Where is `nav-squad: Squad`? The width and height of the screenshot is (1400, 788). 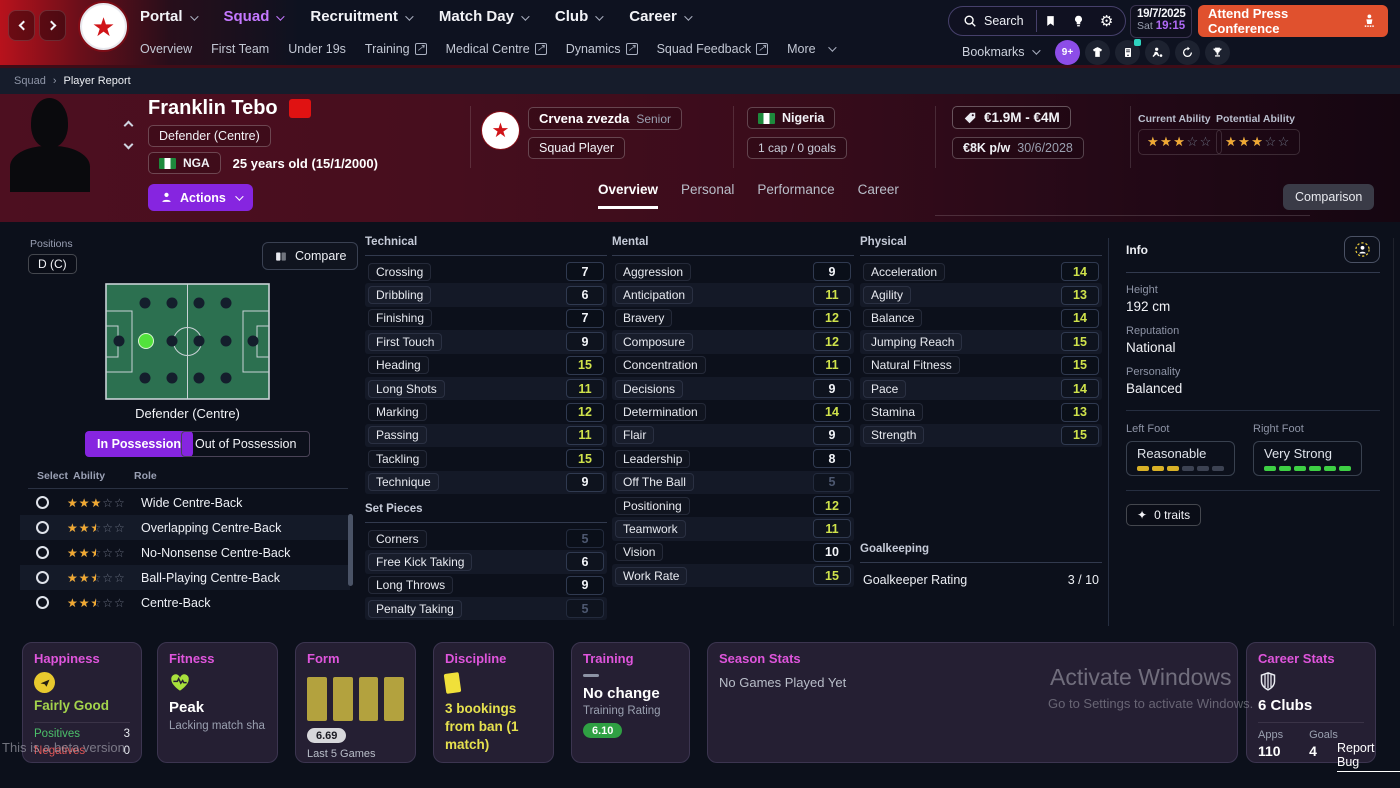
nav-squad: Squad is located at coordinates (255, 16).